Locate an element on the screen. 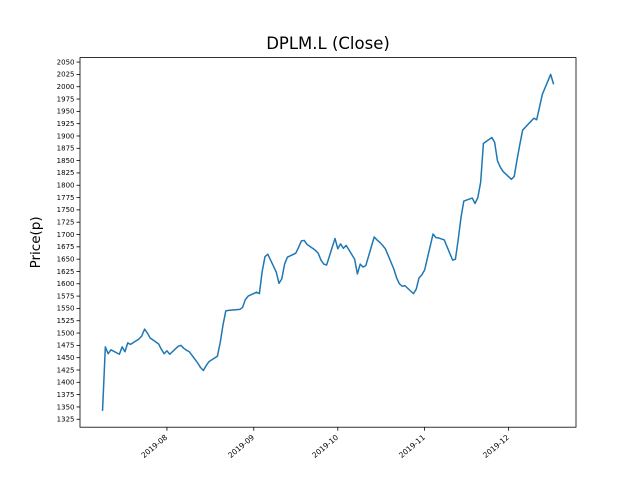 The width and height of the screenshot is (640, 480). y-tick-label: 1525 is located at coordinates (66, 321).